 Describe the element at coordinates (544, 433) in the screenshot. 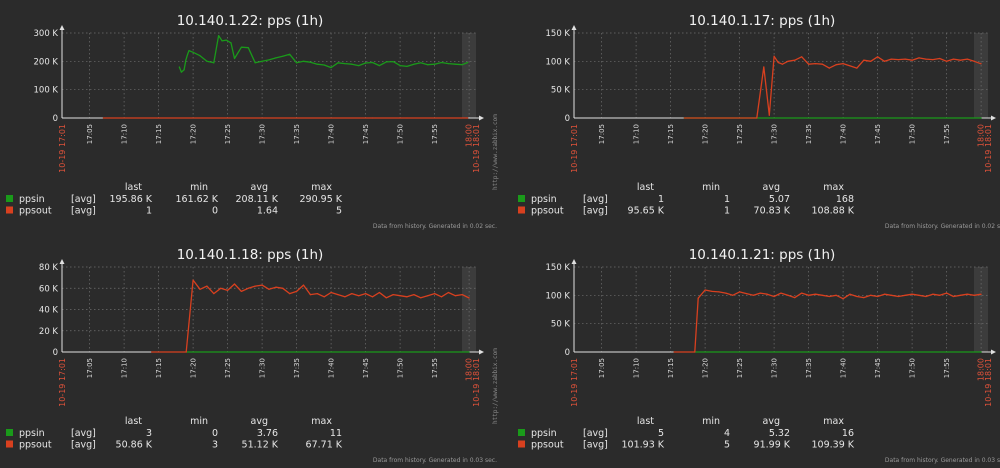

I see `legend-name: ppsin` at that location.